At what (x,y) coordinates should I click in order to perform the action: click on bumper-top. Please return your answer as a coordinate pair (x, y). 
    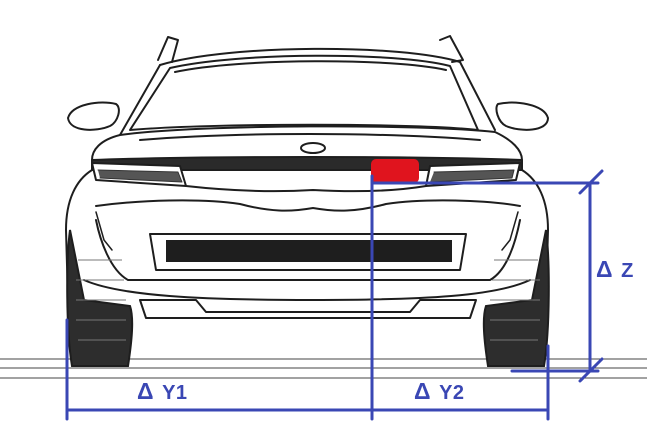
    Looking at the image, I should click on (308, 205).